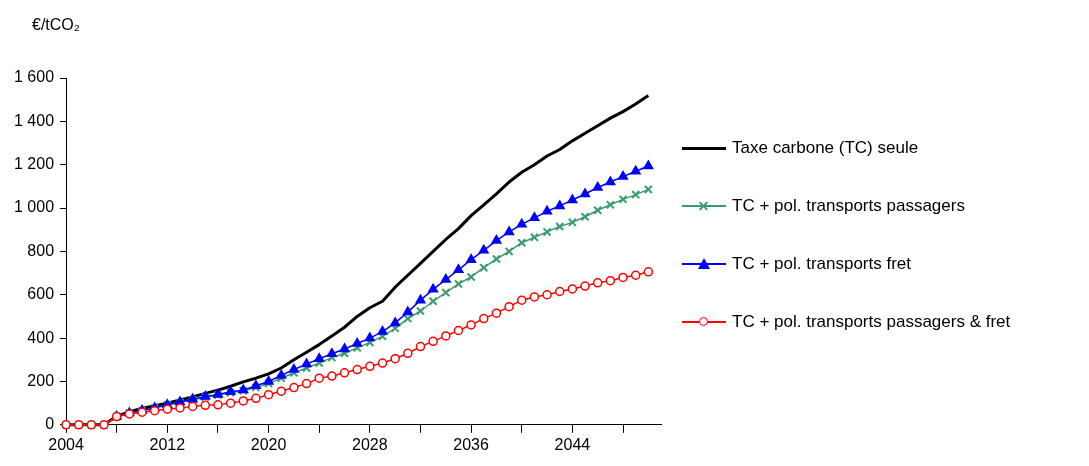 This screenshot has width=1089, height=466. I want to click on y-tick-label: 600, so click(41, 294).